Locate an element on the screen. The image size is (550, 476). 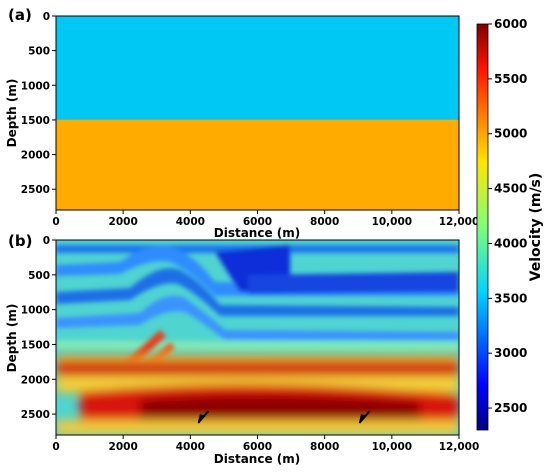
panel-b-x-axis-label: Distance (m) is located at coordinates (257, 459).